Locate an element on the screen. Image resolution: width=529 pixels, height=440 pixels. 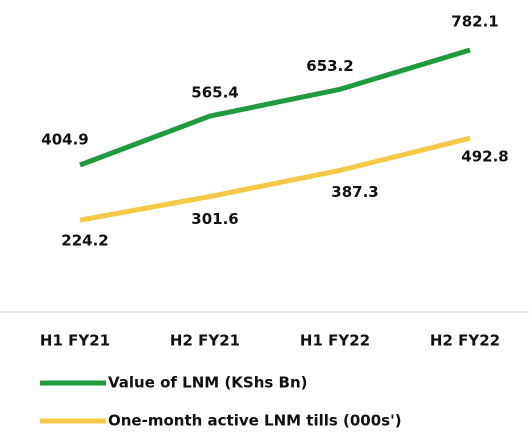
data-label: 782.1 is located at coordinates (474, 21).